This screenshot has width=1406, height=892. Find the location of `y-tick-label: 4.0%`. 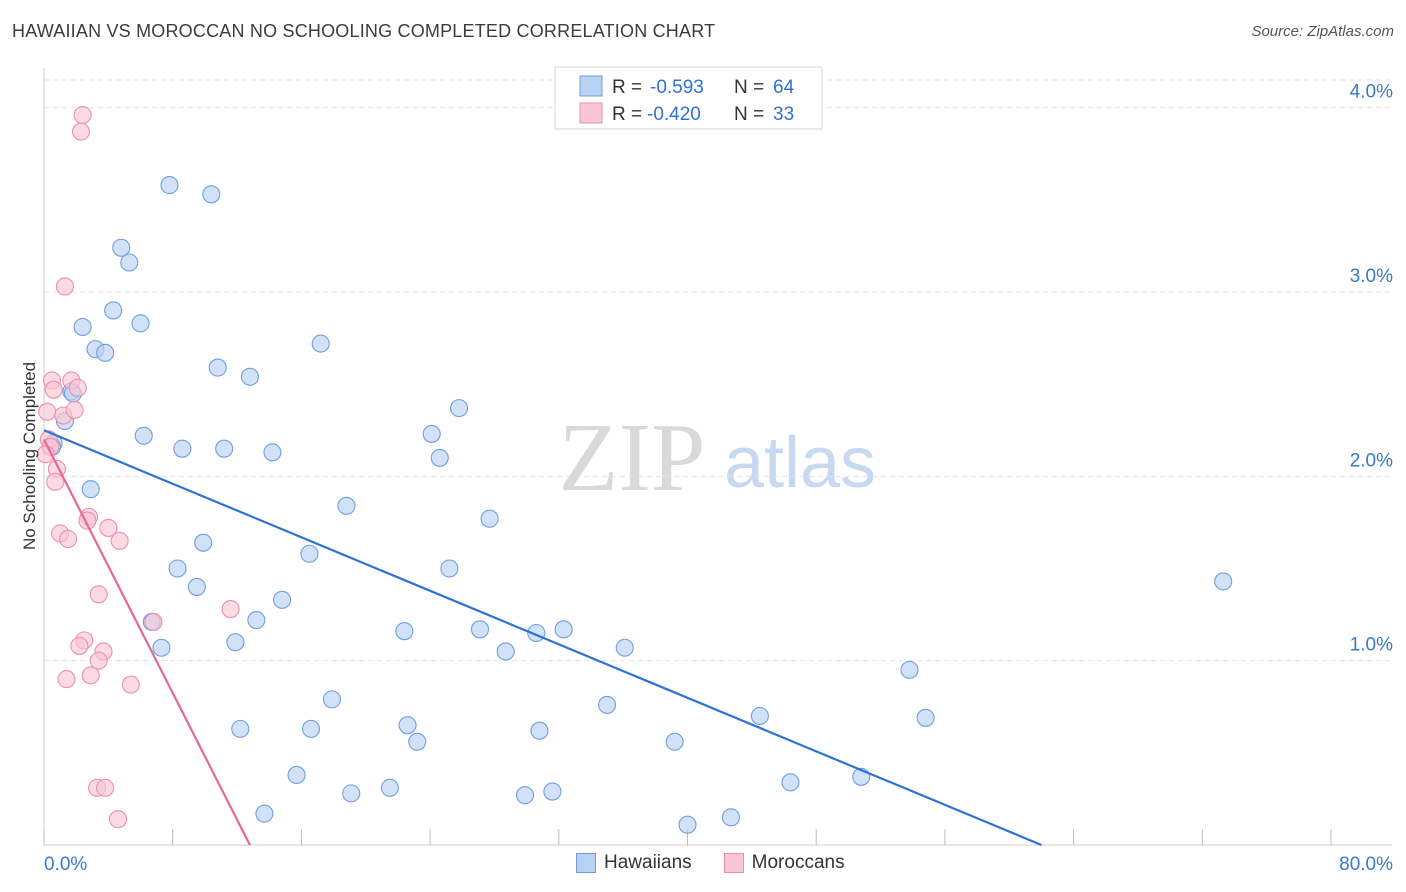

y-tick-label: 4.0% is located at coordinates (1371, 92).